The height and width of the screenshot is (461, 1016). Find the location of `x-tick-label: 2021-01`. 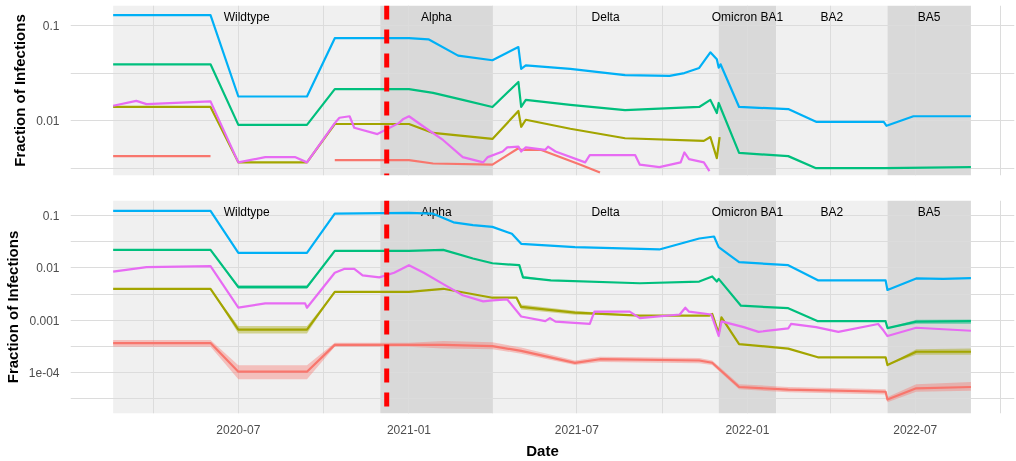

x-tick-label: 2021-01 is located at coordinates (409, 429).